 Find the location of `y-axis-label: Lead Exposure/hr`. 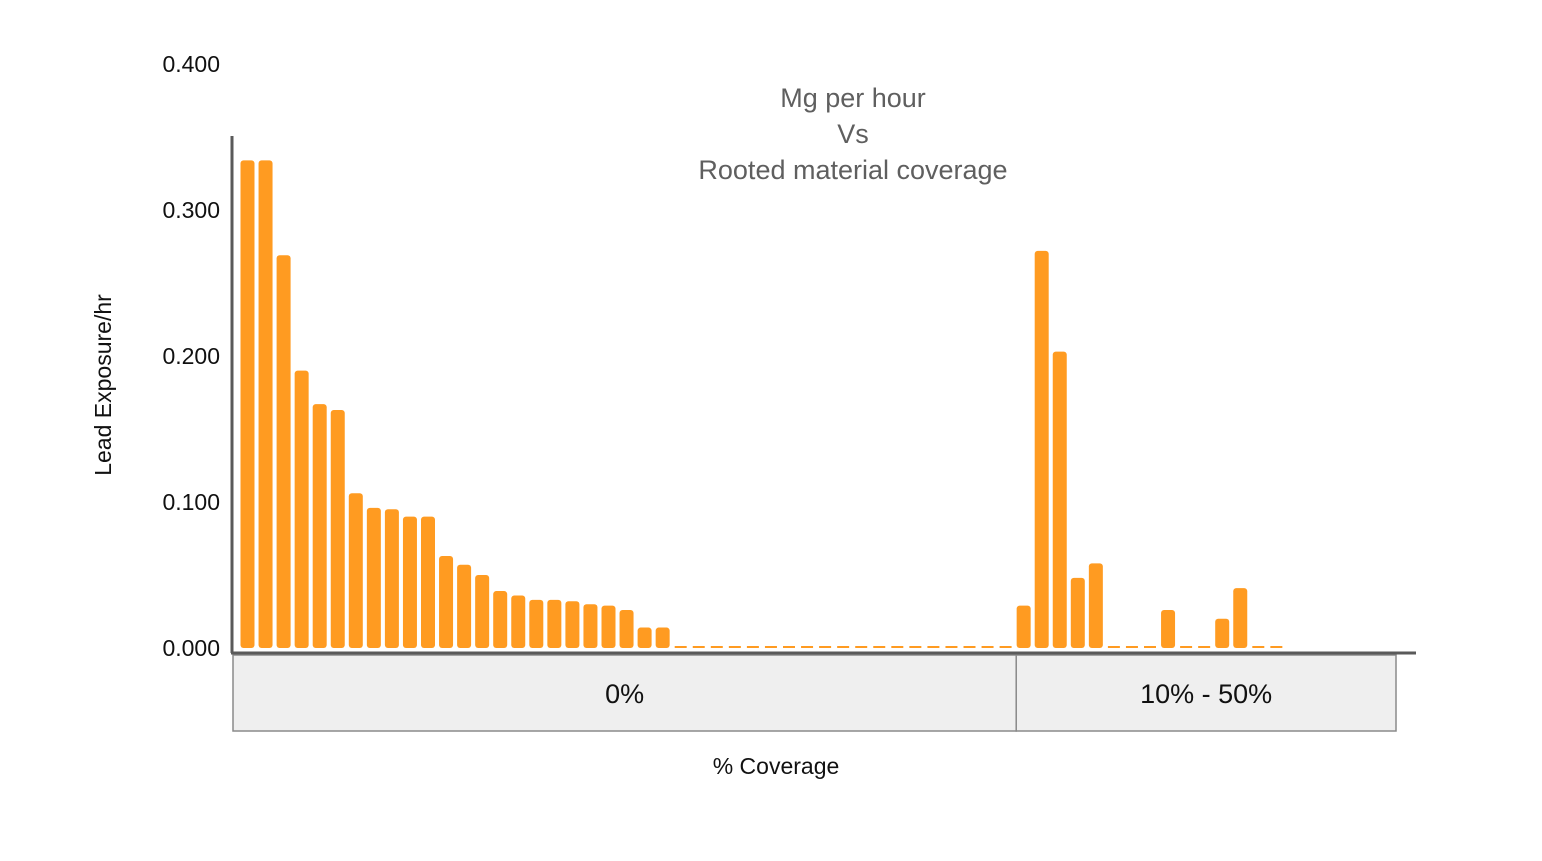

y-axis-label: Lead Exposure/hr is located at coordinates (103, 385).